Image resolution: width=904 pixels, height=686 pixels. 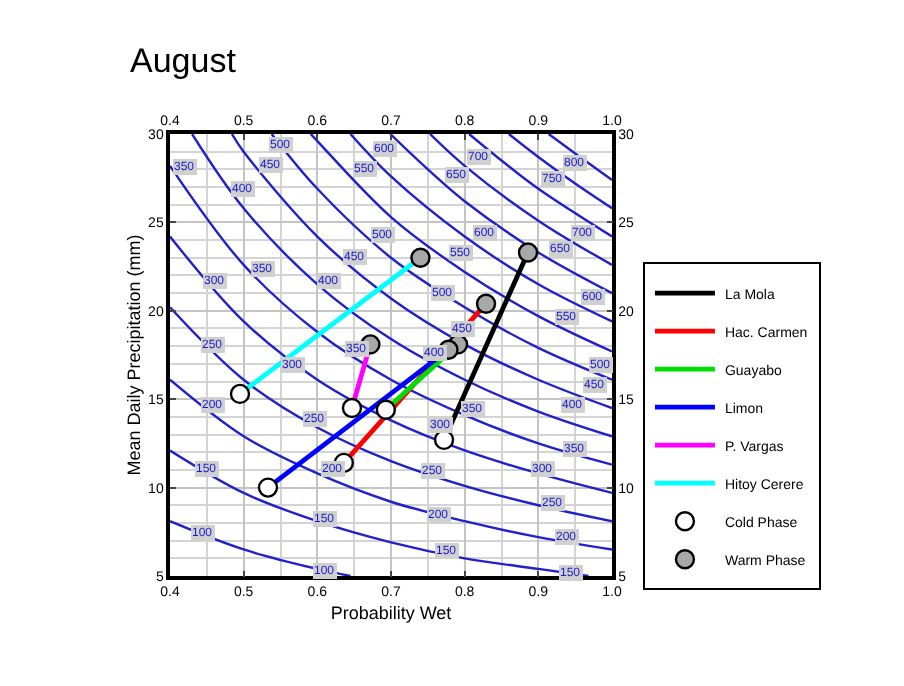 What do you see at coordinates (133, 355) in the screenshot?
I see `y-axis-title: Mean Daily Precipitation (mm)` at bounding box center [133, 355].